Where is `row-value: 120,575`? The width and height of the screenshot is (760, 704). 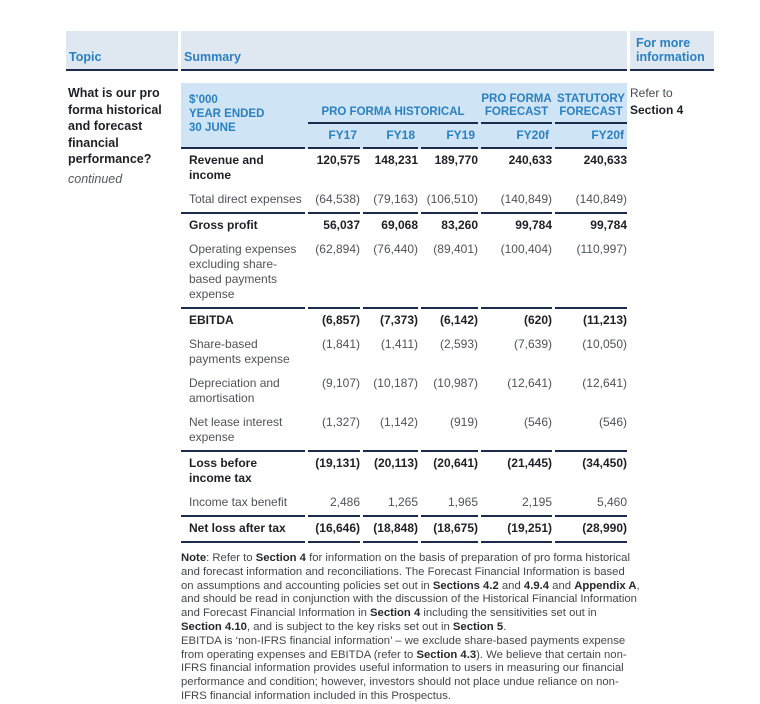
row-value: 120,575 is located at coordinates (338, 160).